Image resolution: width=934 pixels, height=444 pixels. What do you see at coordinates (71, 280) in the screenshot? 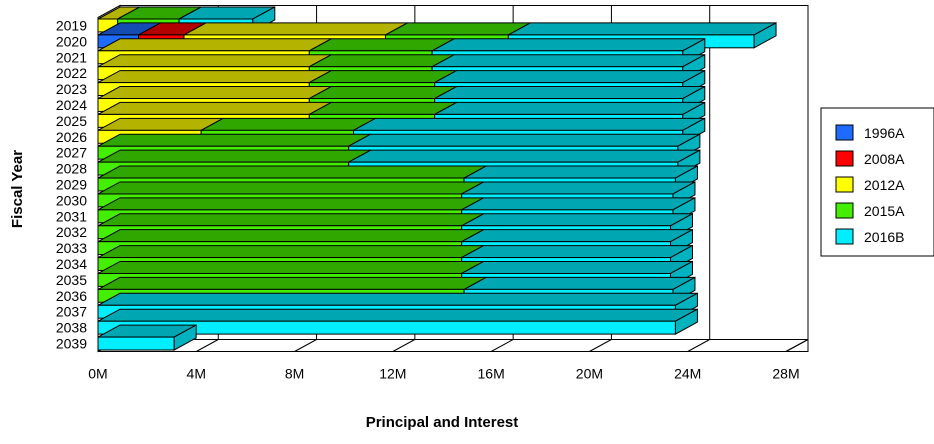
I see `y-tick-label: 2035` at bounding box center [71, 280].